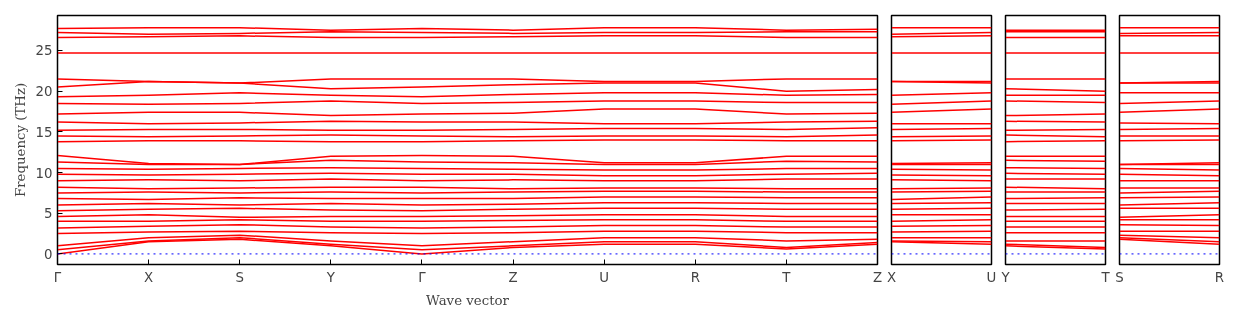 This screenshot has height=310, width=1240. Describe the element at coordinates (44, 92) in the screenshot. I see `y-tick-label: 20` at that location.